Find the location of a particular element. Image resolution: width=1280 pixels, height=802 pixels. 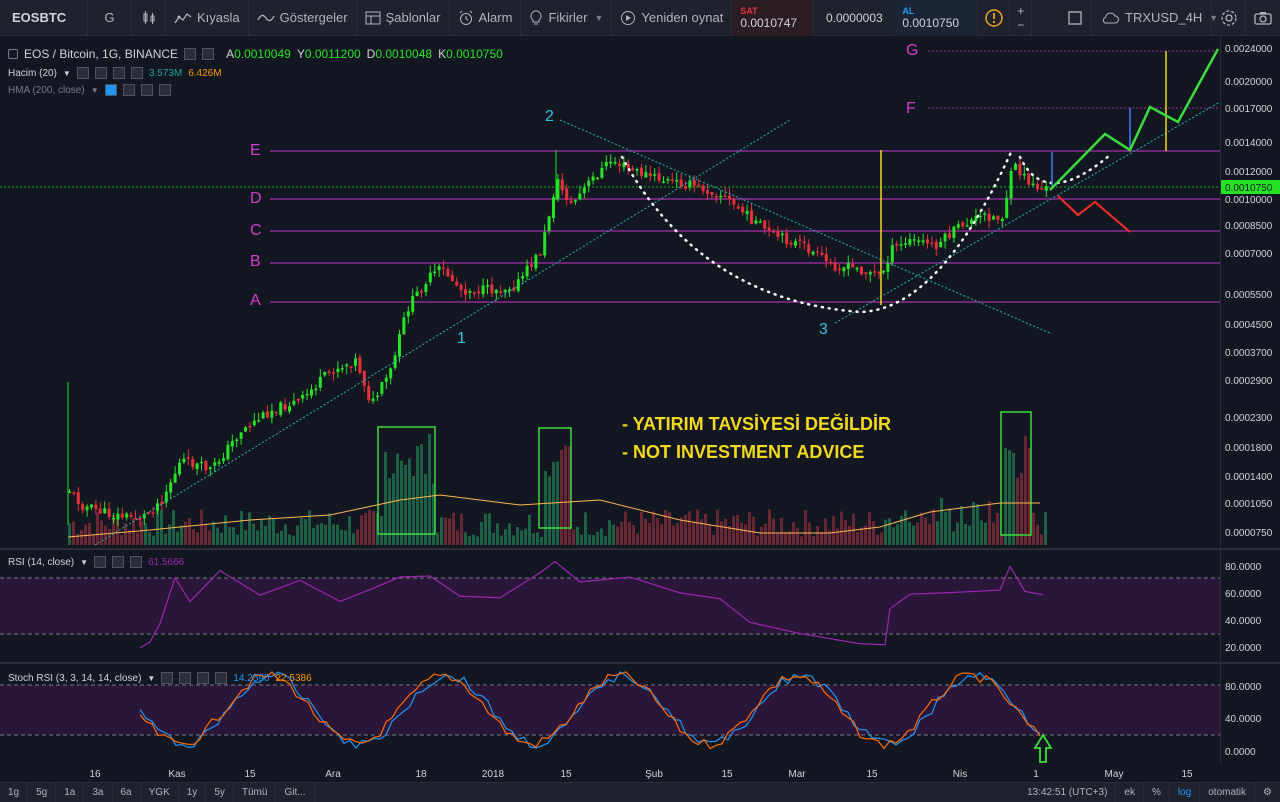

fullscreen-button is located at coordinates (1075, 18).